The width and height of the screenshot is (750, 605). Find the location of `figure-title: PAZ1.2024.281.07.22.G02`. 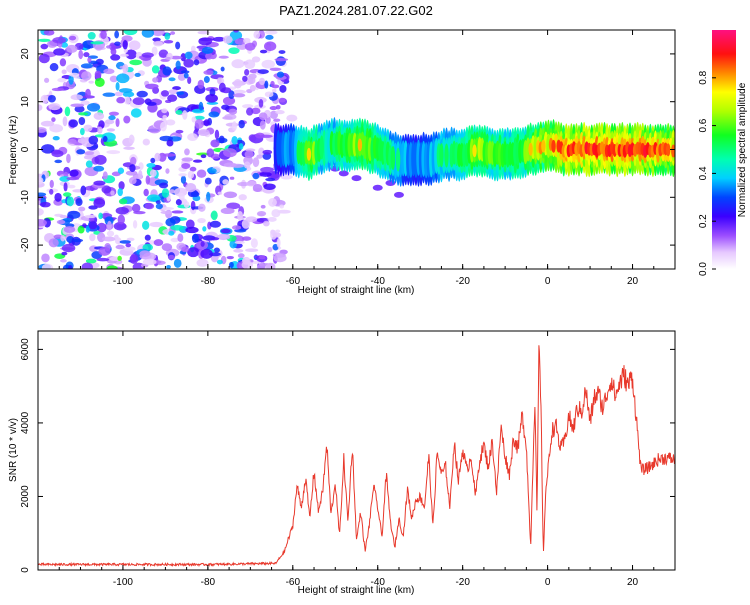

figure-title: PAZ1.2024.281.07.22.G02 is located at coordinates (356, 10).